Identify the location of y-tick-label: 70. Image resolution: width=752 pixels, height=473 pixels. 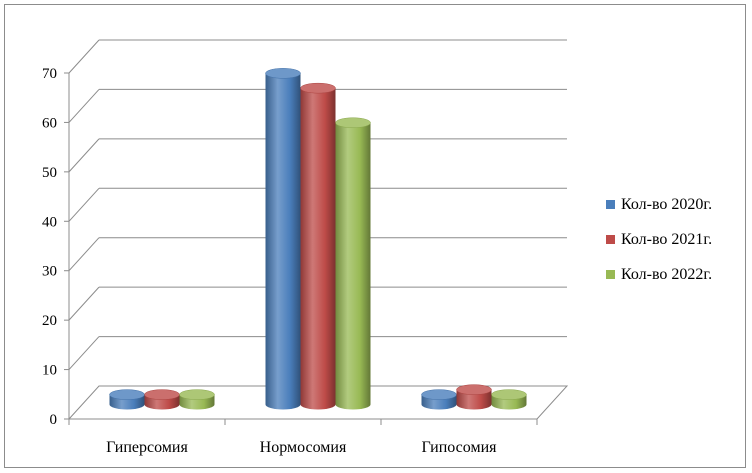
(49, 74).